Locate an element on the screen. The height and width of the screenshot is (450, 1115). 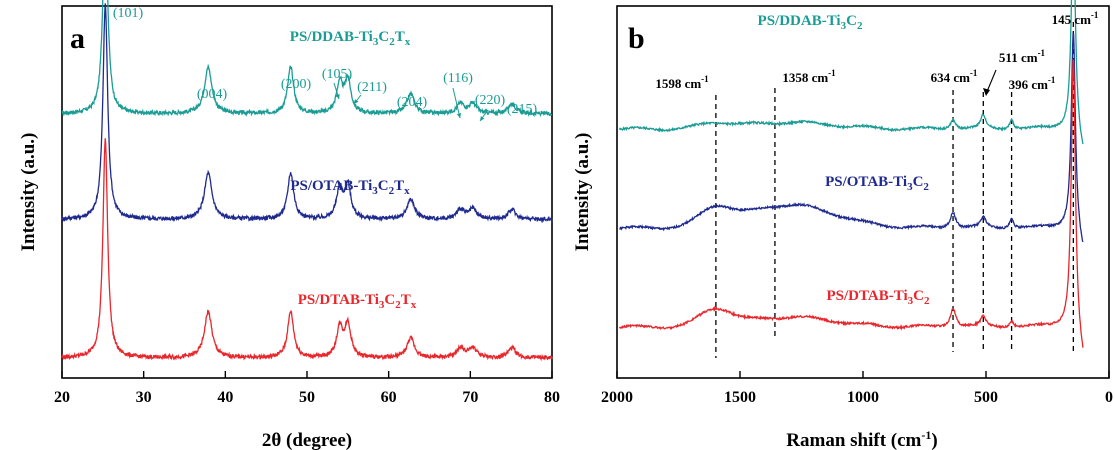
panel-b-series-label: PS/DDAB-Ti3C2 is located at coordinates (810, 22).